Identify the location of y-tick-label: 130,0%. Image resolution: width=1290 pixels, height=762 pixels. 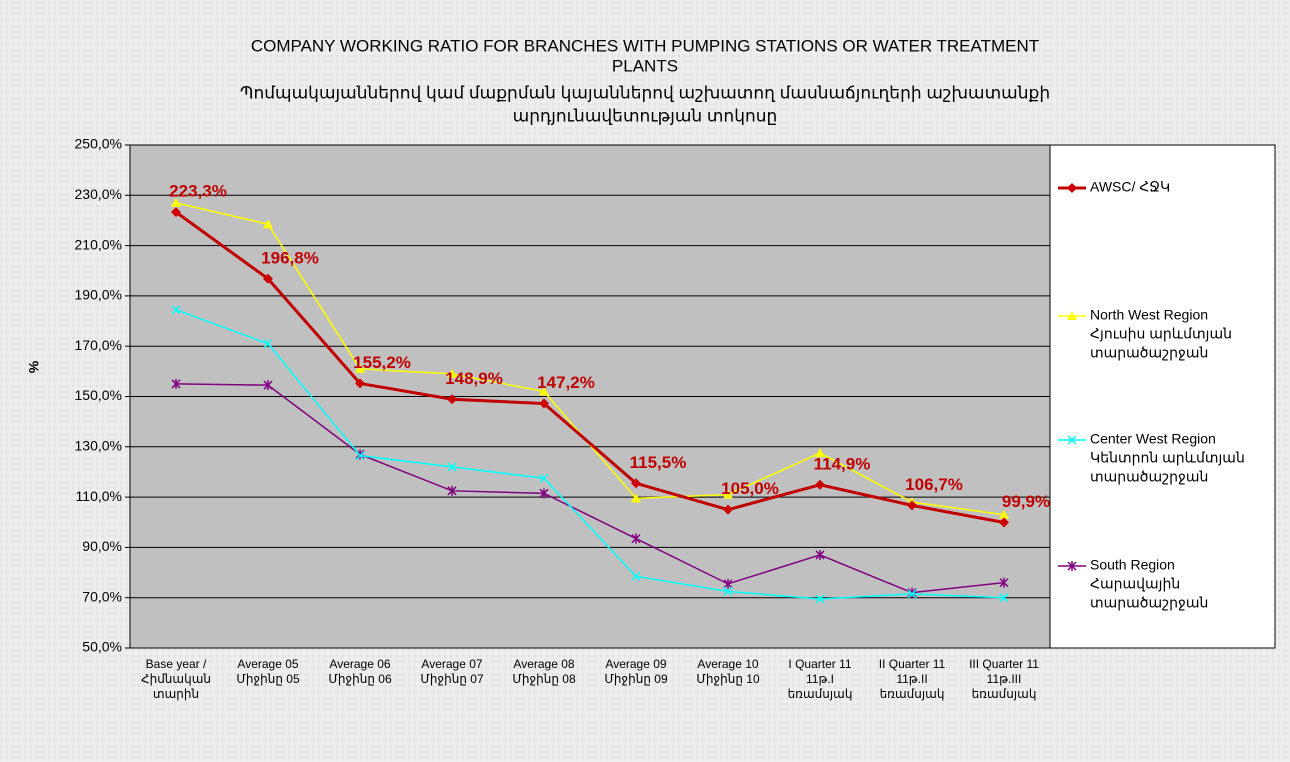
(98, 446).